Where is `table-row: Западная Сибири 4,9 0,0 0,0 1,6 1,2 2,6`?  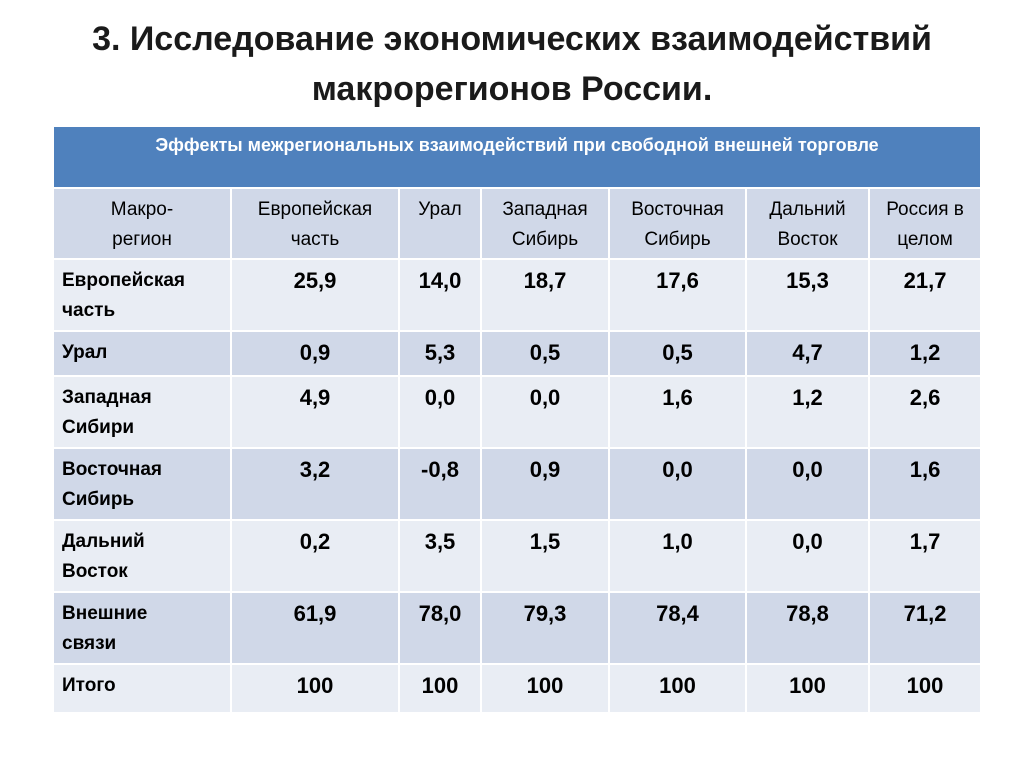
table-row: Западная Сибири 4,9 0,0 0,0 1,6 1,2 2,6 is located at coordinates (517, 412).